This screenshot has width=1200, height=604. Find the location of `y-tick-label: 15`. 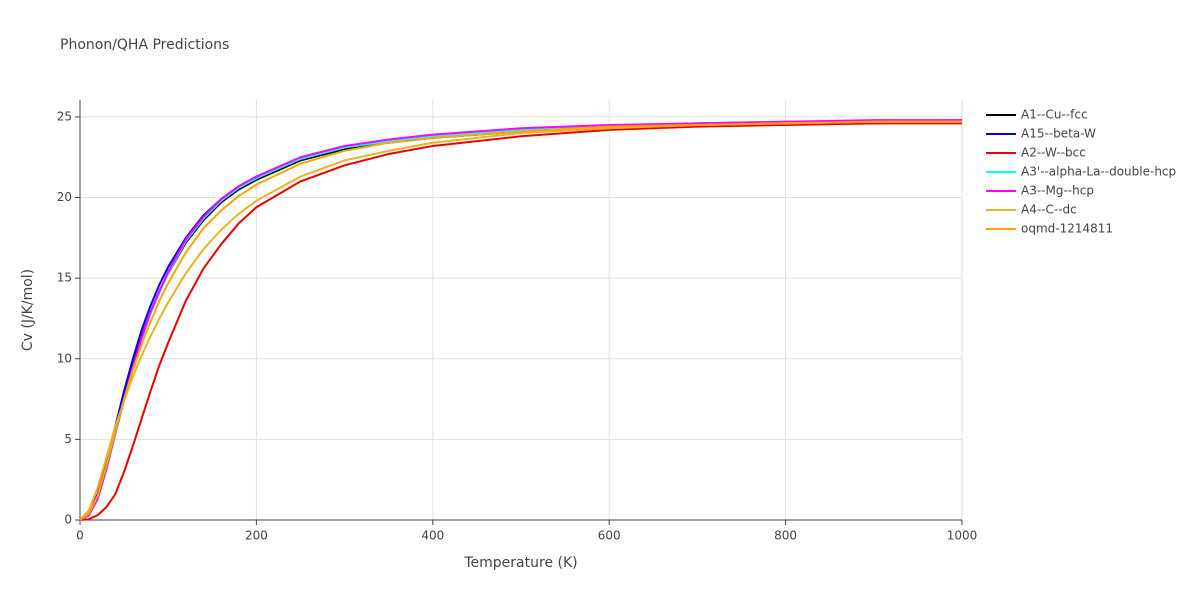

y-tick-label: 15 is located at coordinates (64, 278).